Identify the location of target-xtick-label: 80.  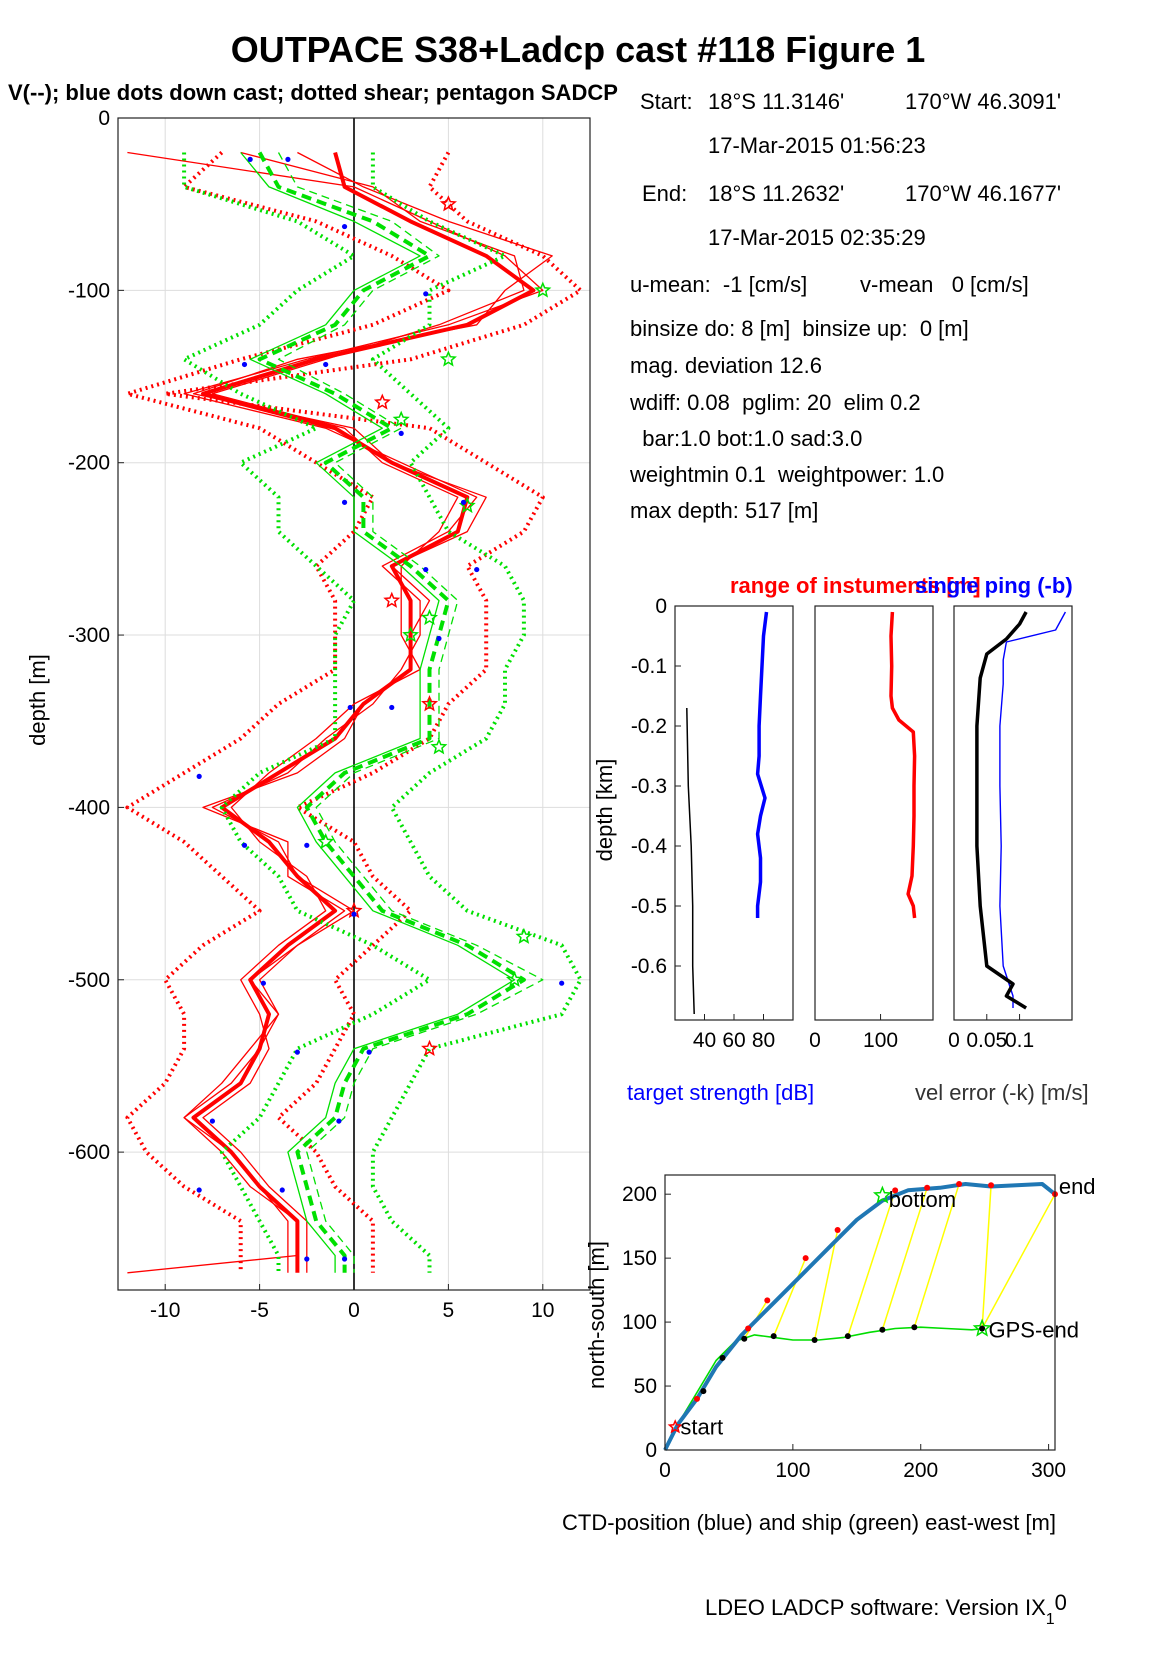
(763, 1040).